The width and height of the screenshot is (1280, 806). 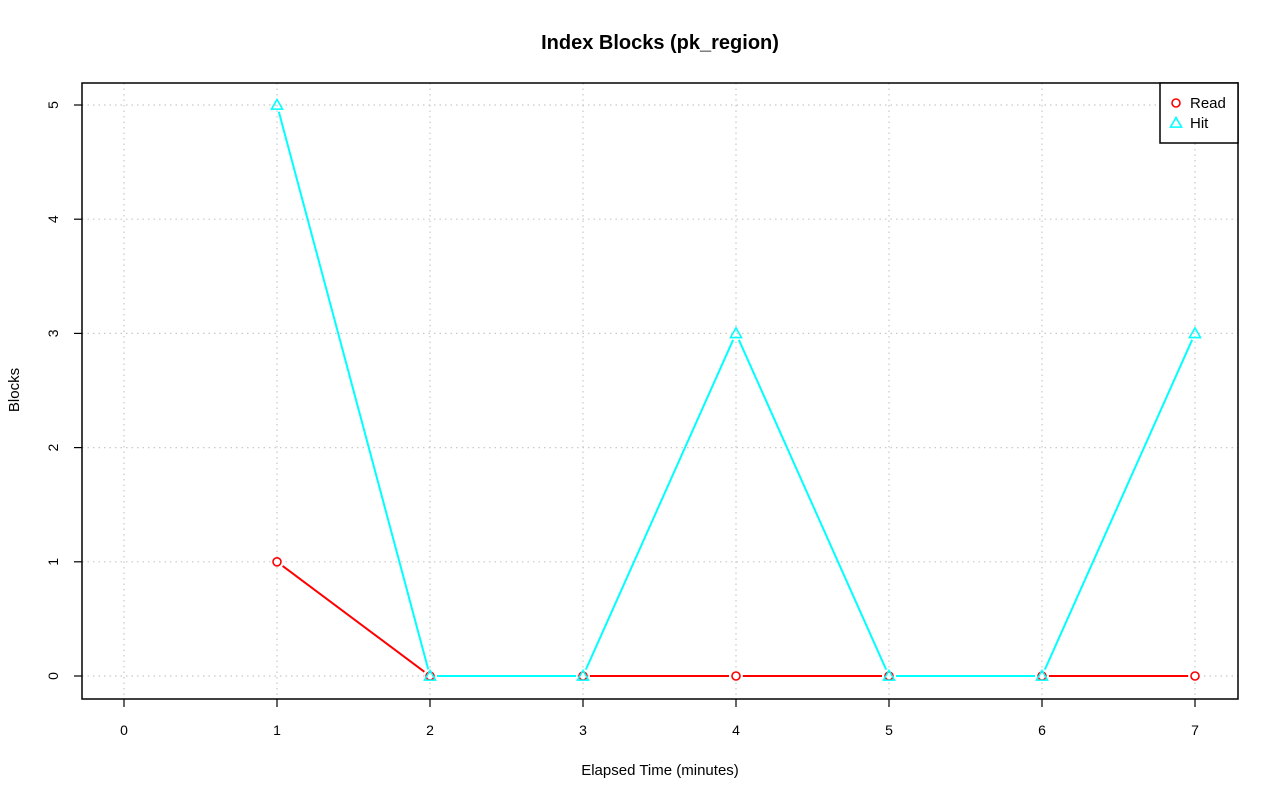 I want to click on y-tick-label: 0, so click(x=53, y=676).